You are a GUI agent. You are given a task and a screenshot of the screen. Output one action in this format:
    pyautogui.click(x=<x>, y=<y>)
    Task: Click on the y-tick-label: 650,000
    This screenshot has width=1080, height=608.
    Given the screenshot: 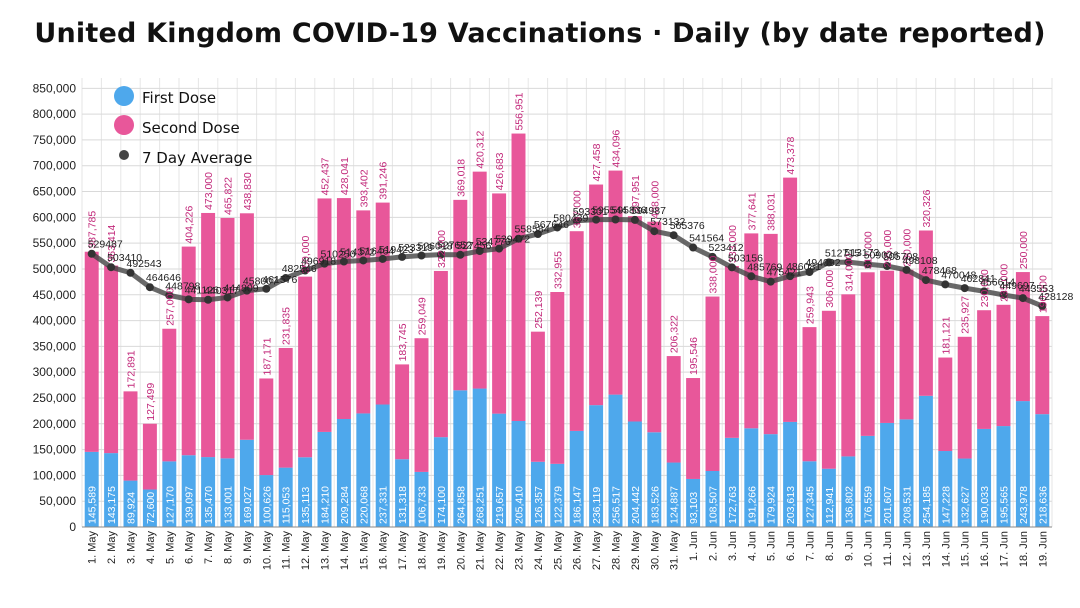 What is the action you would take?
    pyautogui.click(x=55, y=192)
    